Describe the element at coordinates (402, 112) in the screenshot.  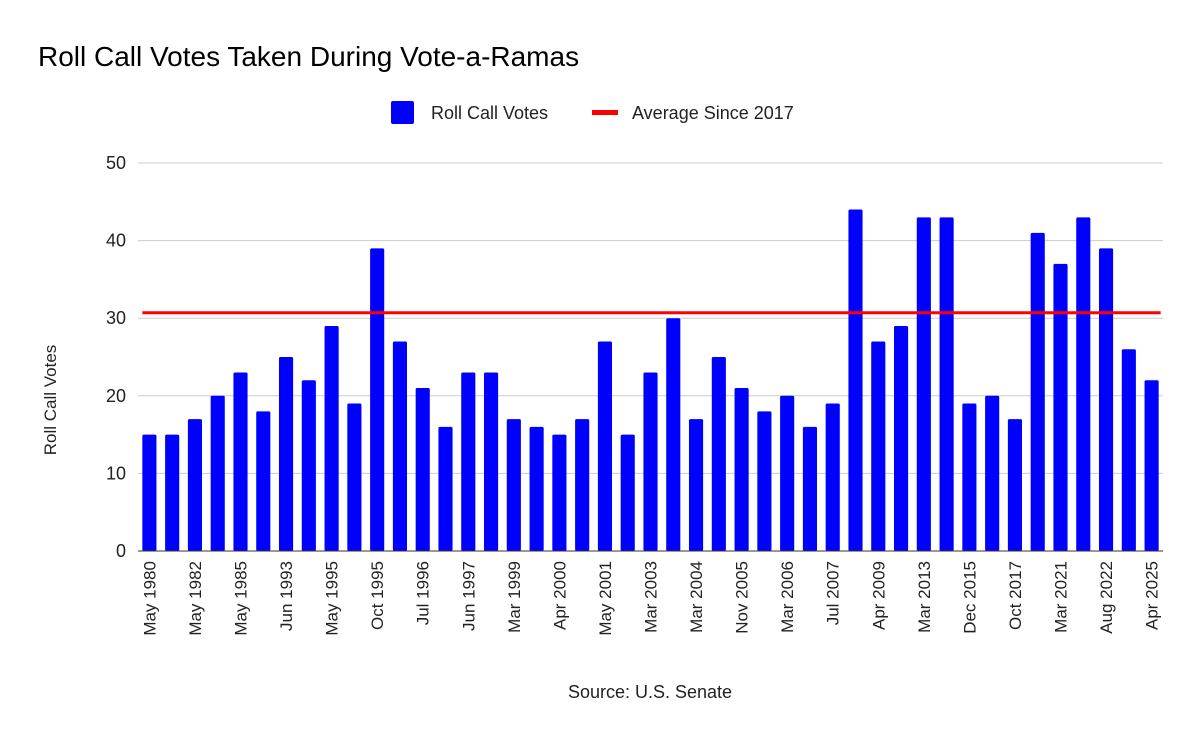
I see `legend-swatch-roll-call-votes` at that location.